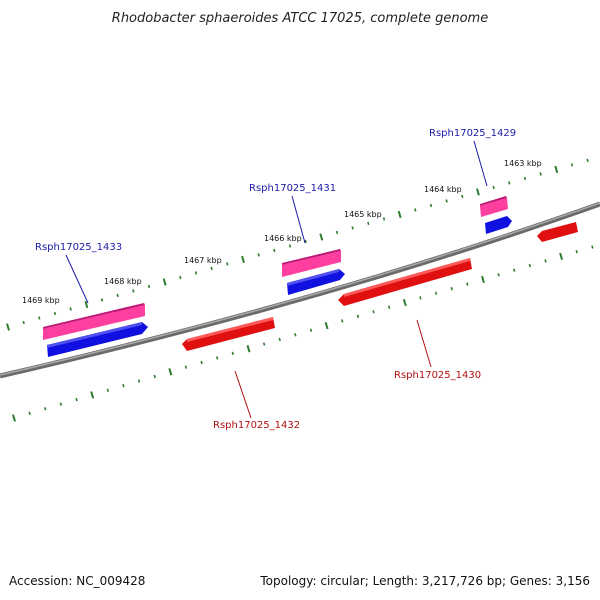 The height and width of the screenshot is (600, 600). Describe the element at coordinates (78, 247) in the screenshot. I see `gene-label-1433: Rsph17025_1433` at that location.